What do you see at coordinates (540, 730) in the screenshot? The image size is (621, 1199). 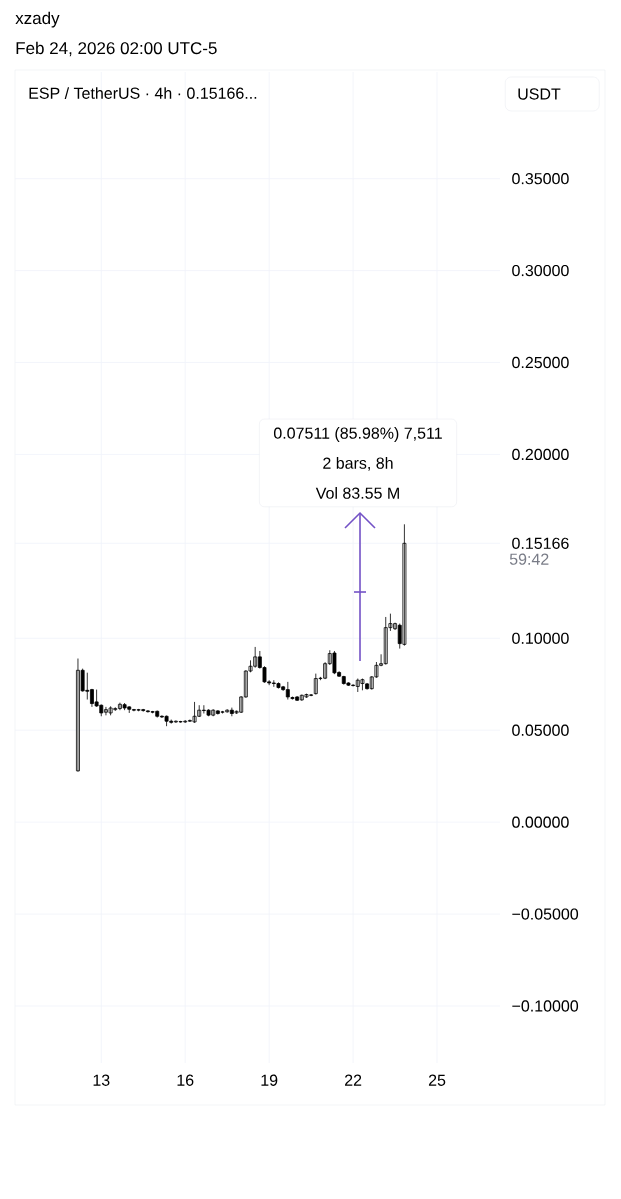 I see `y-tick-label: 0.05000` at bounding box center [540, 730].